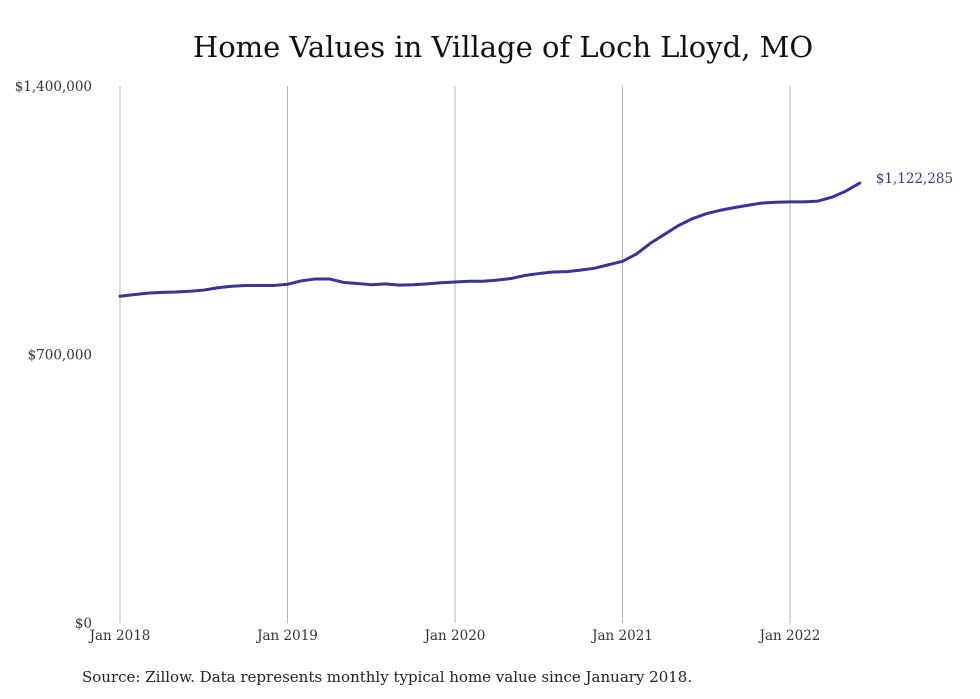 The width and height of the screenshot is (980, 699). I want to click on series-layer, so click(490, 239).